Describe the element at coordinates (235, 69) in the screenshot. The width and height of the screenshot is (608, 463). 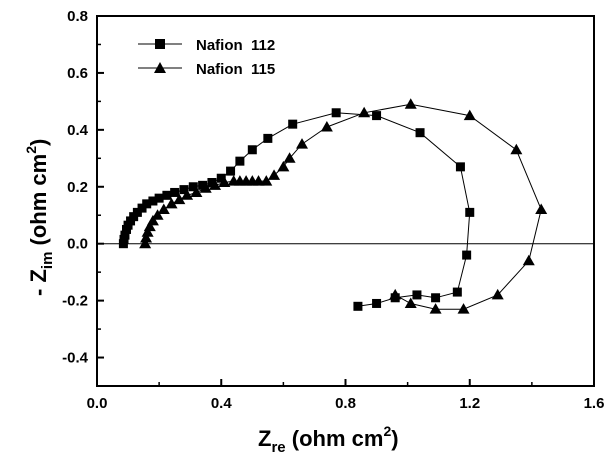
I see `legend-label-115: Nafion 115` at that location.